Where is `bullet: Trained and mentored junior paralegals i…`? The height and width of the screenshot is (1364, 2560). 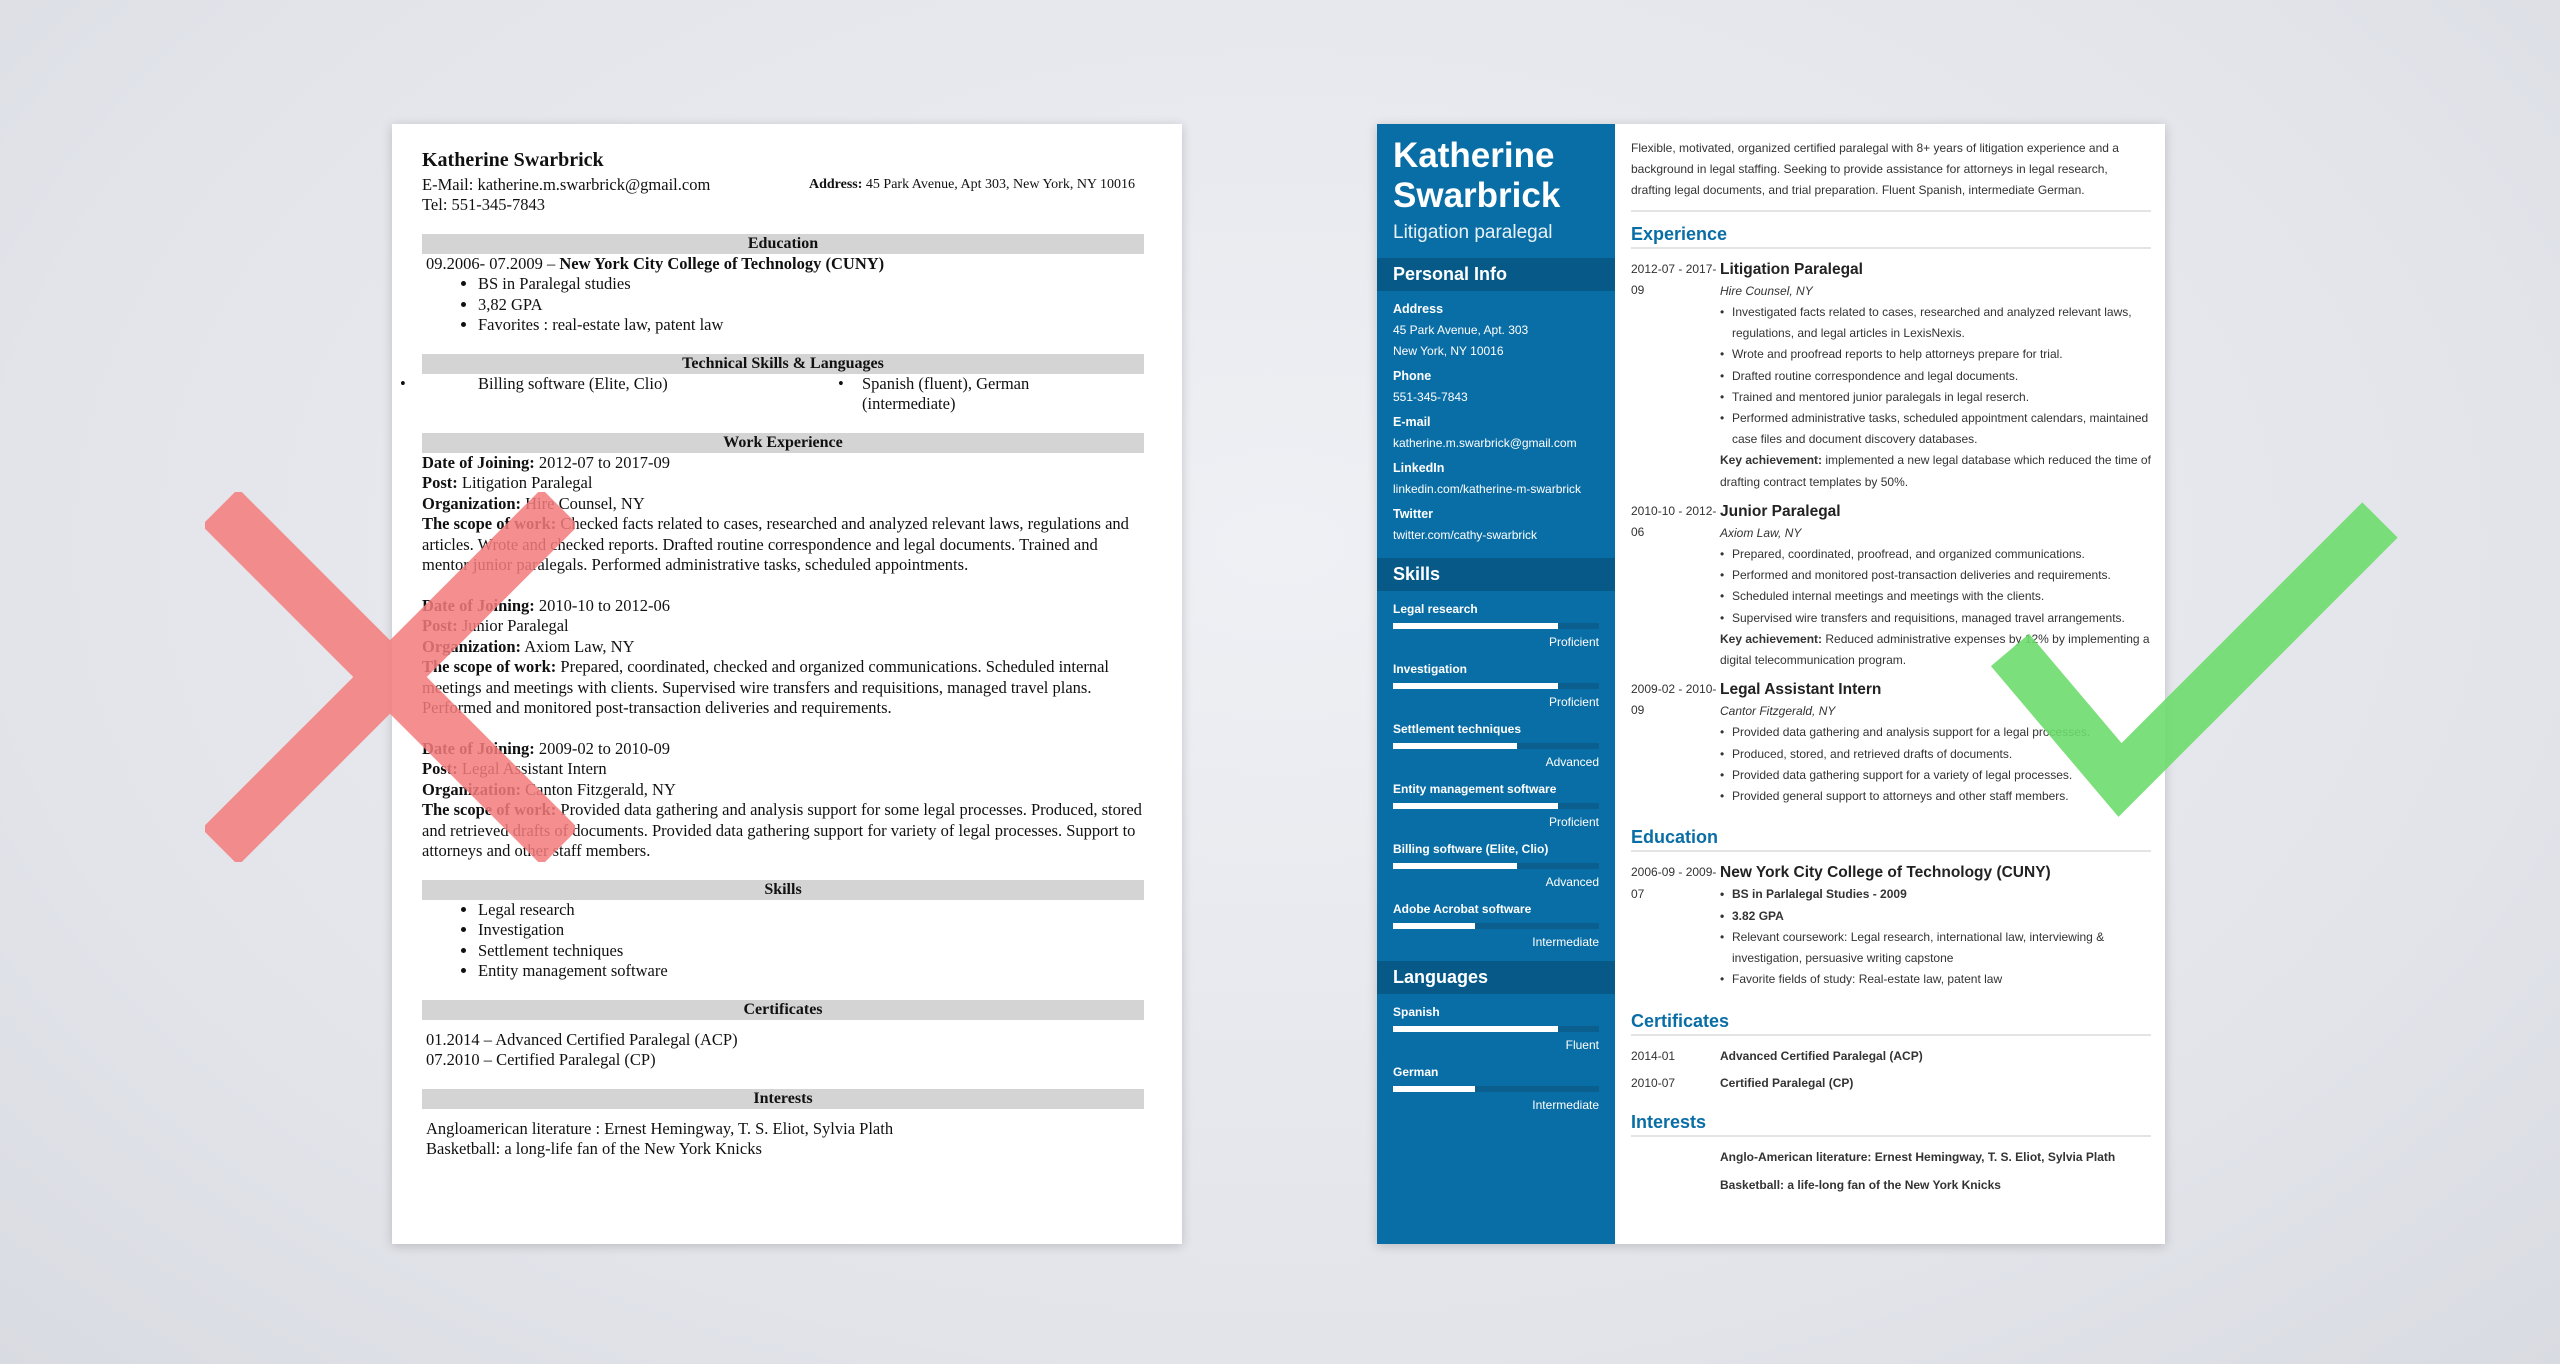
bullet: Trained and mentored junior paralegals i… is located at coordinates (1935, 397).